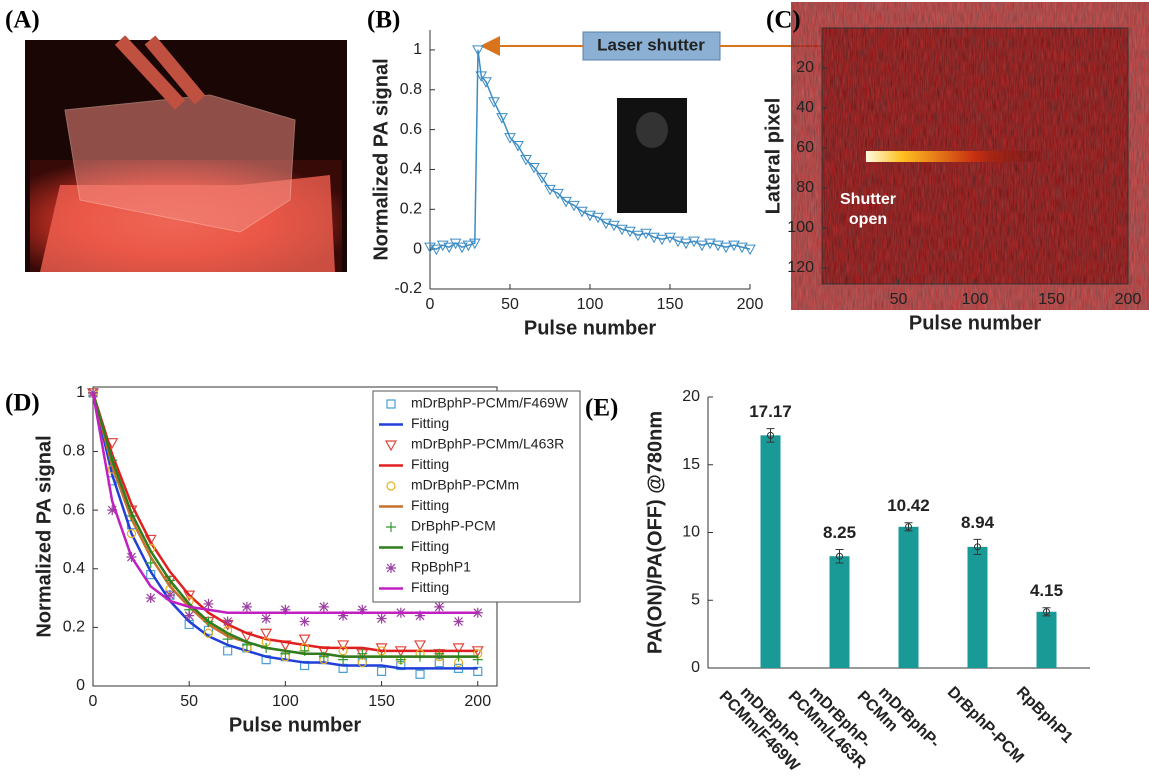  I want to click on annotation: open, so click(868, 219).